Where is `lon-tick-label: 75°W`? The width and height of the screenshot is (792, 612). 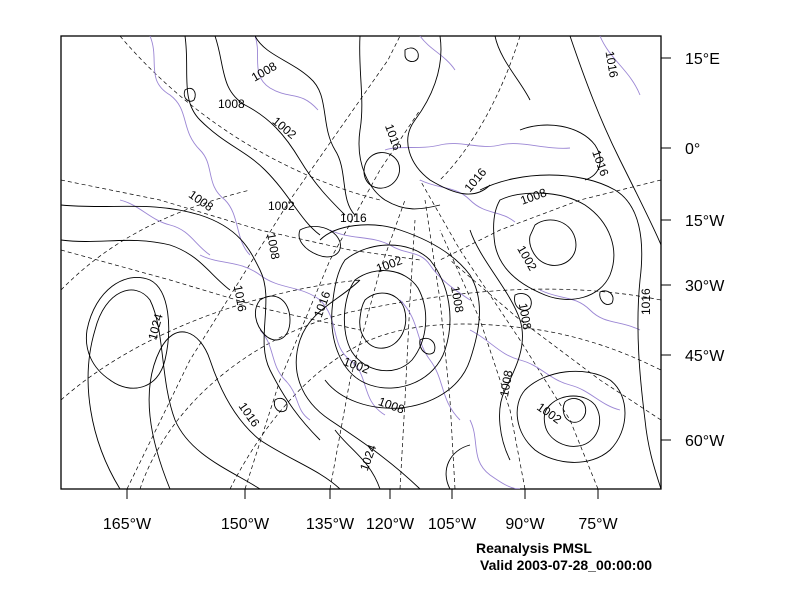 lon-tick-label: 75°W is located at coordinates (598, 524).